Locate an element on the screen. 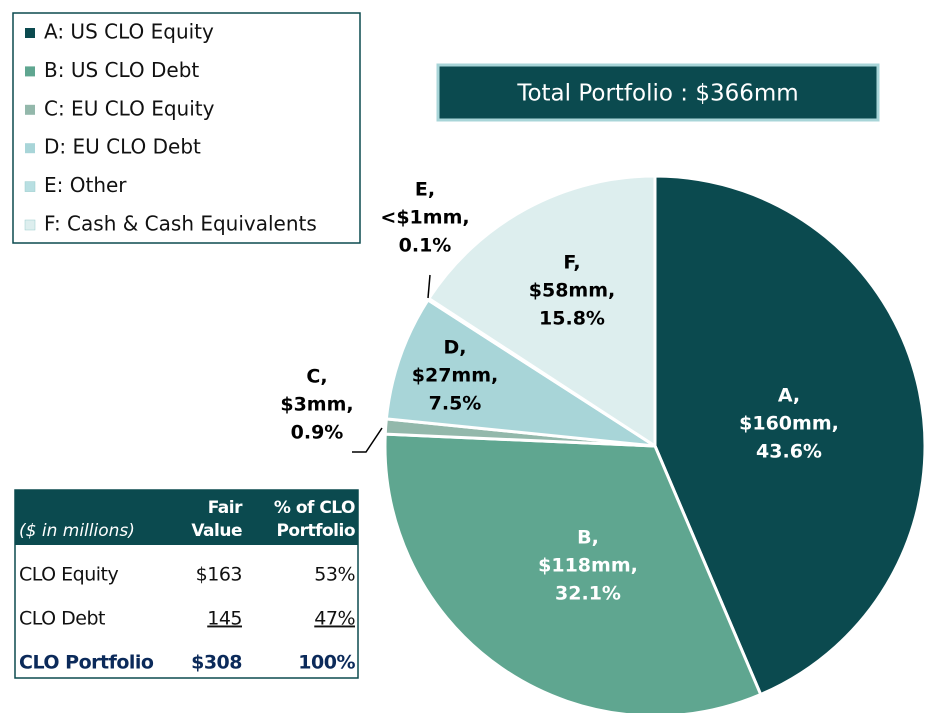 The width and height of the screenshot is (926, 713). slice-amount: $27mm, is located at coordinates (455, 376).